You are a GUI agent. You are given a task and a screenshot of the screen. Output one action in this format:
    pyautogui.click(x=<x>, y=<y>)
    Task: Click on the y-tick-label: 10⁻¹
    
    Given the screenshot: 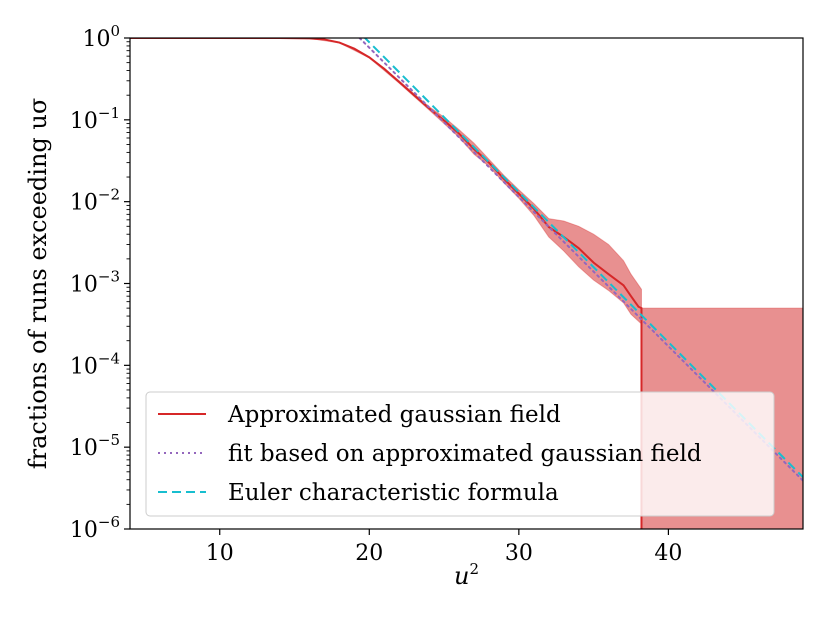 What is the action you would take?
    pyautogui.click(x=95, y=119)
    